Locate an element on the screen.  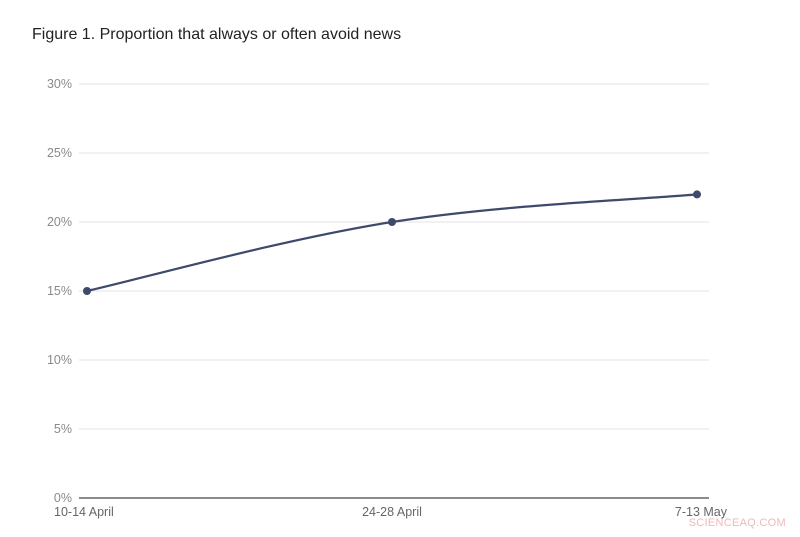
y-tick-label: 25% is located at coordinates (59, 153).